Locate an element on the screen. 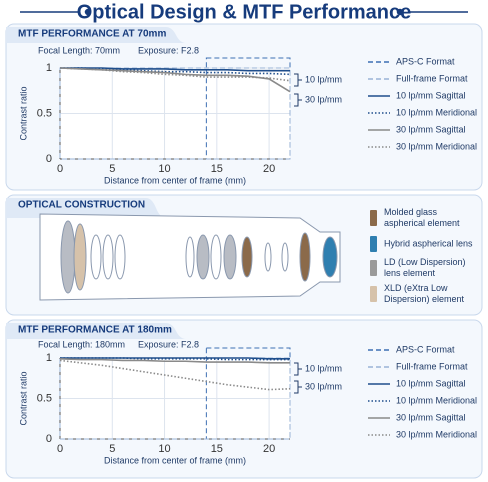 The height and width of the screenshot is (482, 488). legend-label: LD (Low Dispersion) is located at coordinates (425, 262).